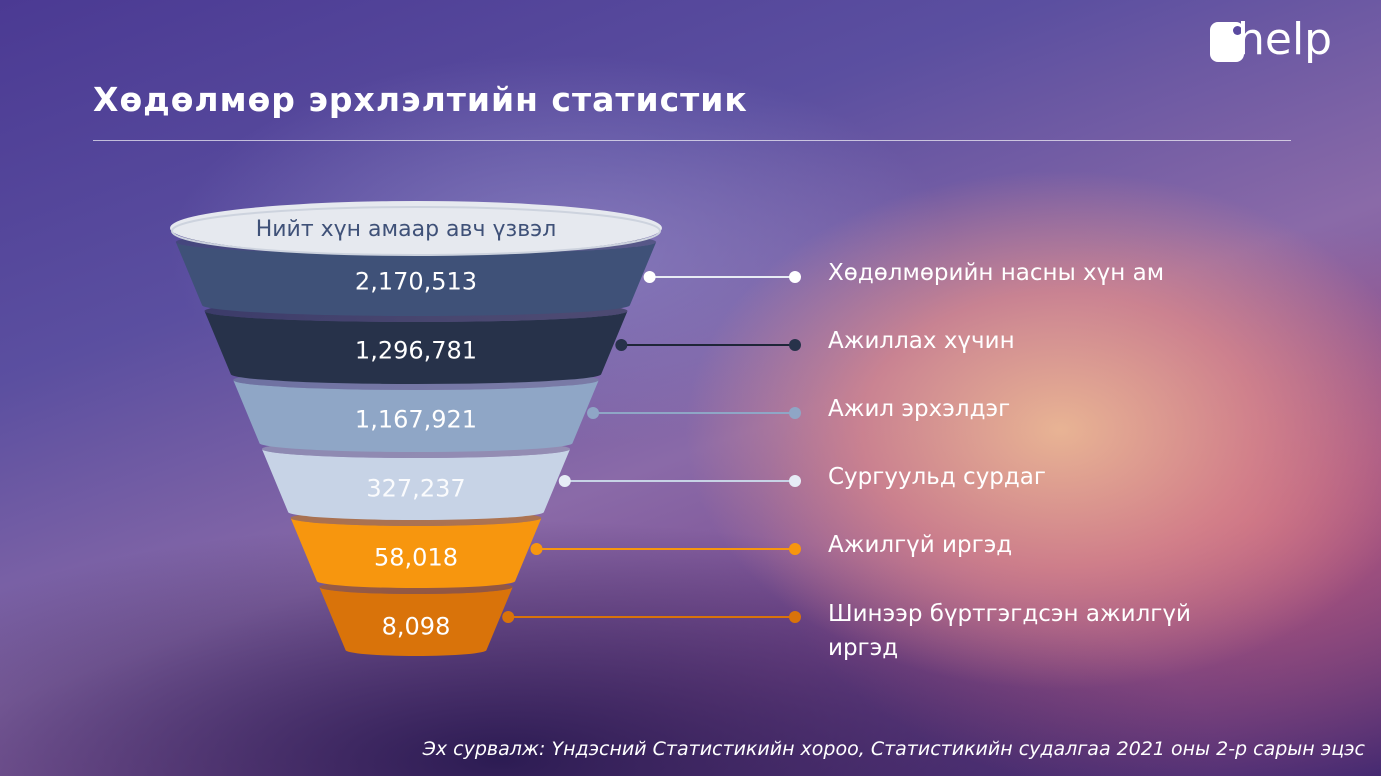 The height and width of the screenshot is (776, 1381). What do you see at coordinates (1285, 39) in the screenshot?
I see `logo-text: help` at bounding box center [1285, 39].